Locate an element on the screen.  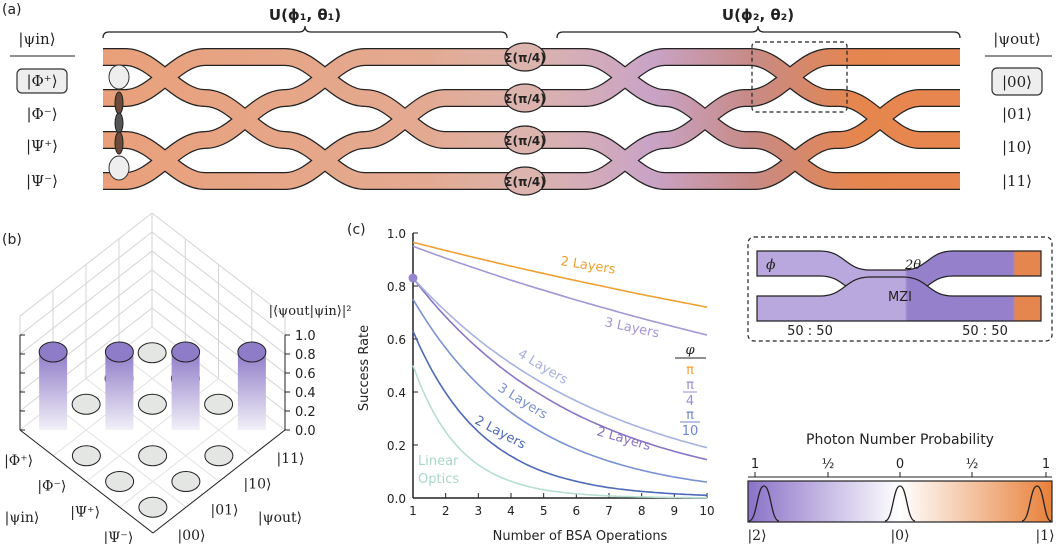
legend-entry-pi10-den: 10 is located at coordinates (690, 431).